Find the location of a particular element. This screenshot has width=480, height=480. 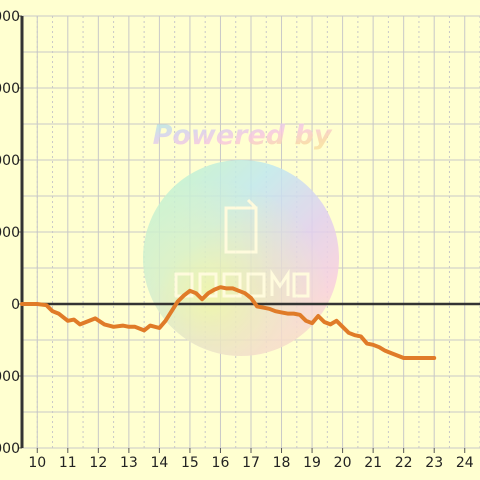

watermark-text: Powered by is located at coordinates (243, 135).